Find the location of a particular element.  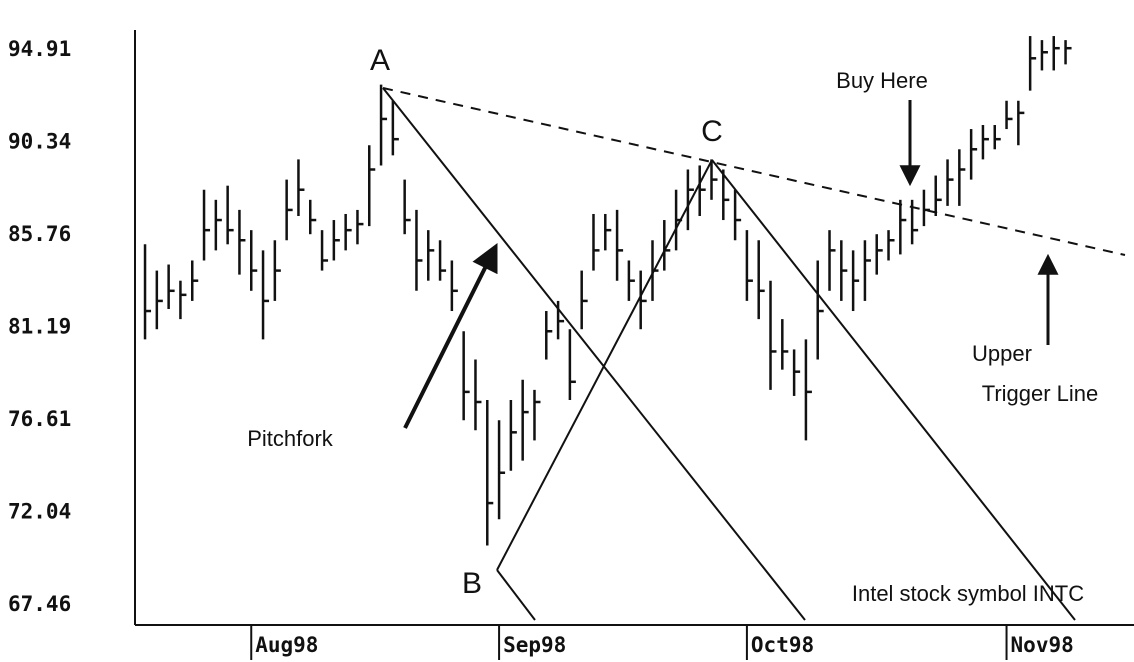

y-tick-label: 72.04 is located at coordinates (39, 511).